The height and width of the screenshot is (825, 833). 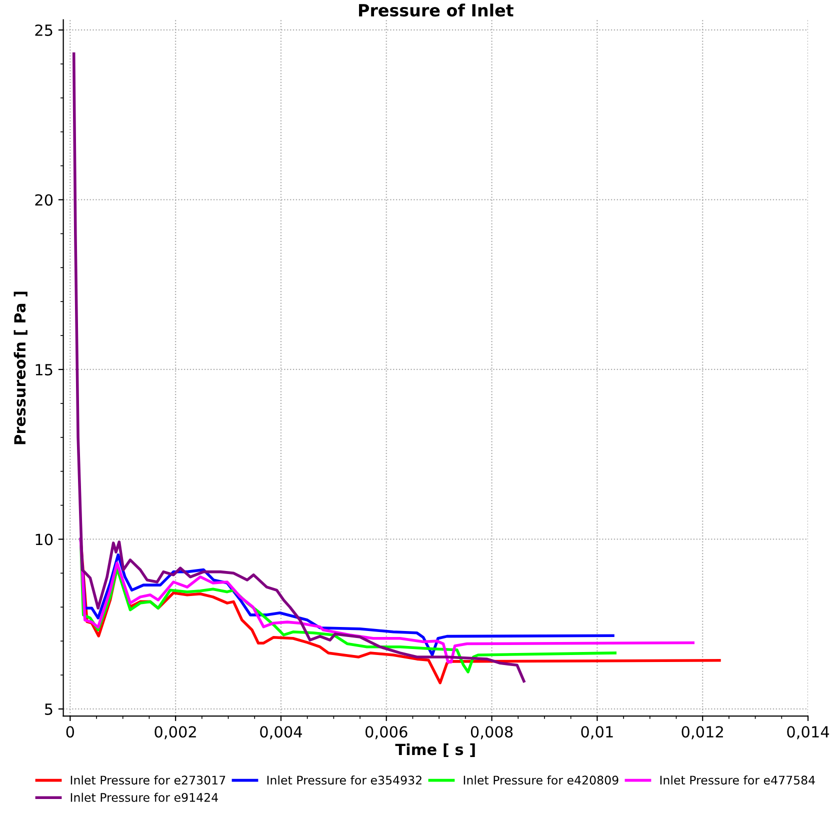 What do you see at coordinates (175, 733) in the screenshot?
I see `x-tick-label: 0,002` at bounding box center [175, 733].